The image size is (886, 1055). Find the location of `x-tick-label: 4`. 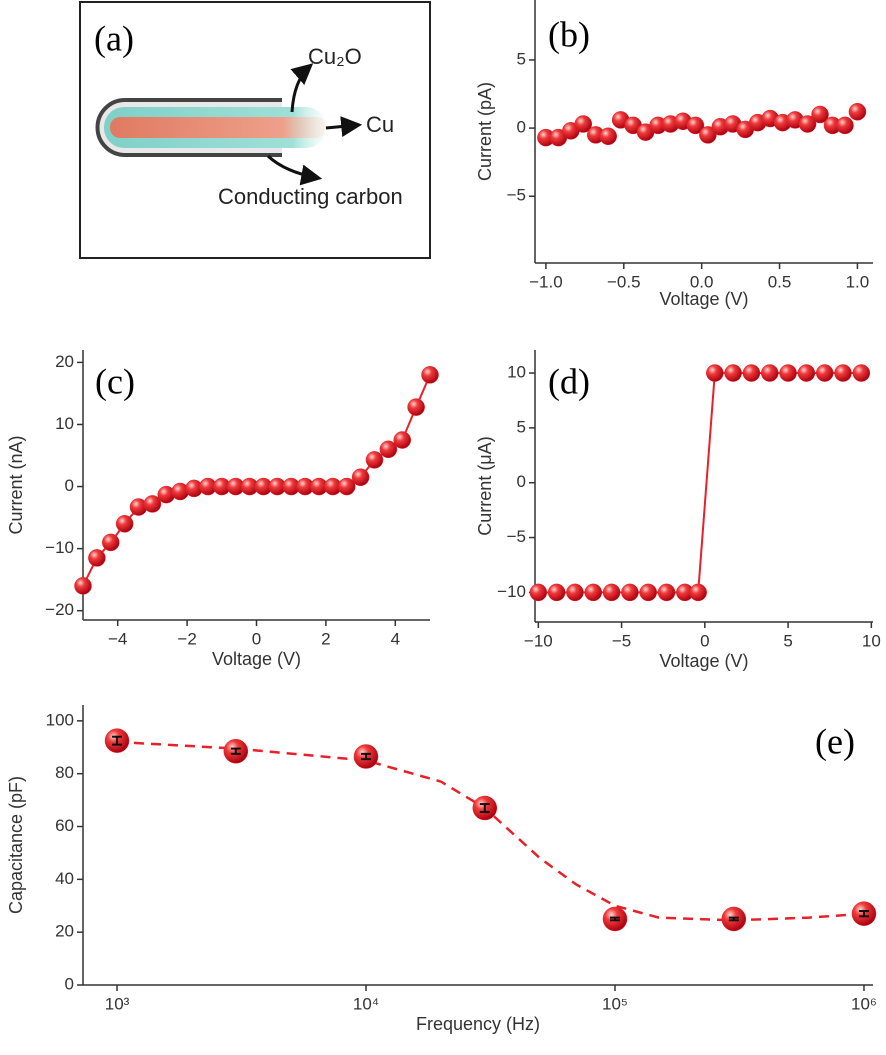

x-tick-label: 4 is located at coordinates (395, 638).